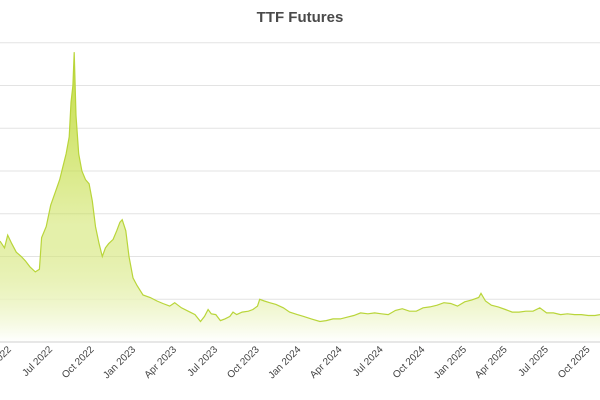 The height and width of the screenshot is (400, 600). Describe the element at coordinates (574, 362) in the screenshot. I see `x-tick-label: Oct 2025` at that location.